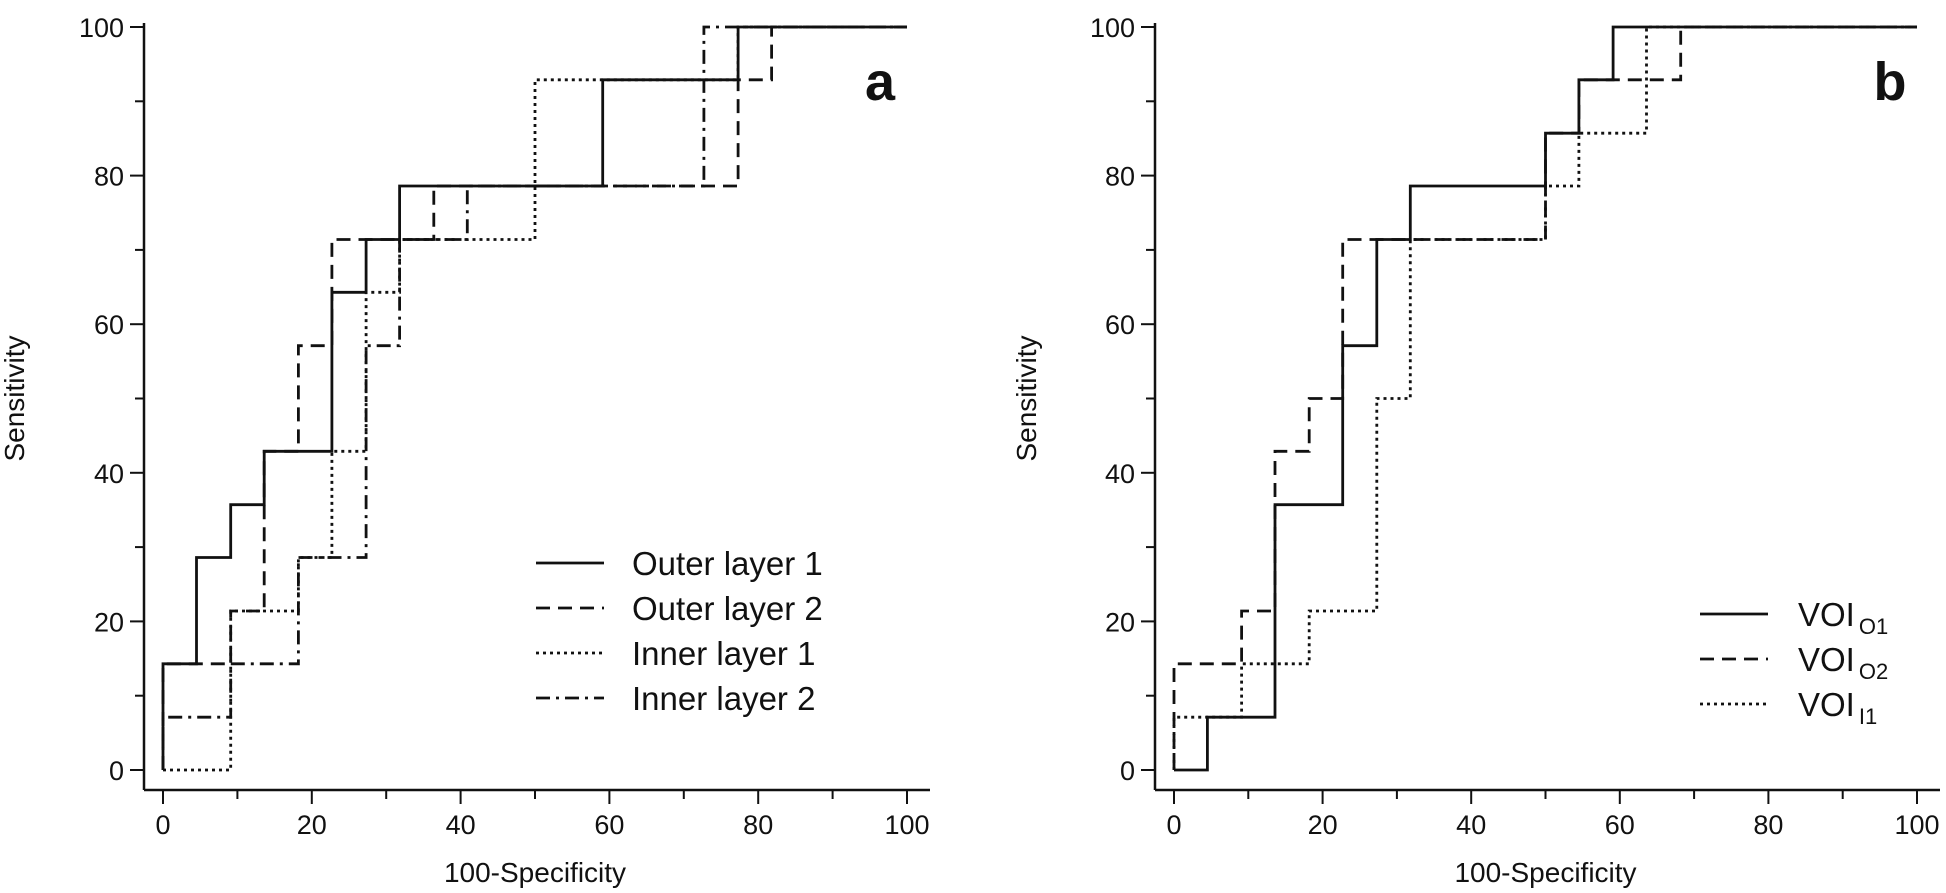 The image size is (1946, 893). I want to click on legend-label-2: VOI O2, so click(1843, 662).